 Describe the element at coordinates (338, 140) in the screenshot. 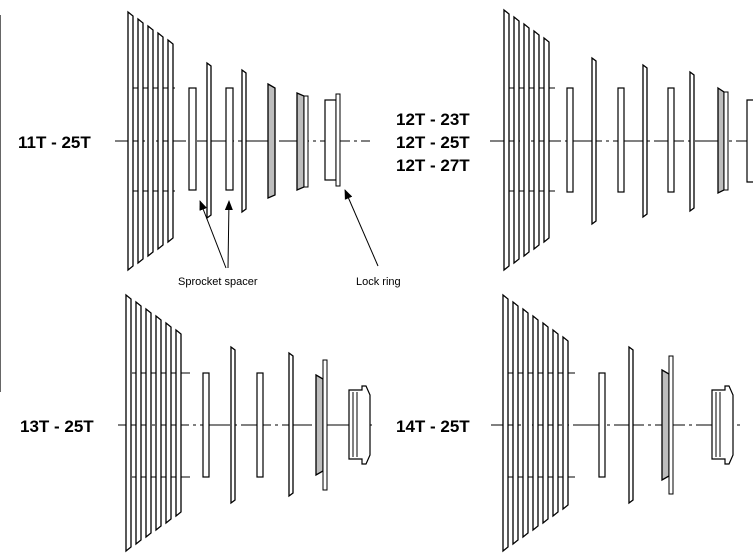

I see `lock-ring-lip` at that location.